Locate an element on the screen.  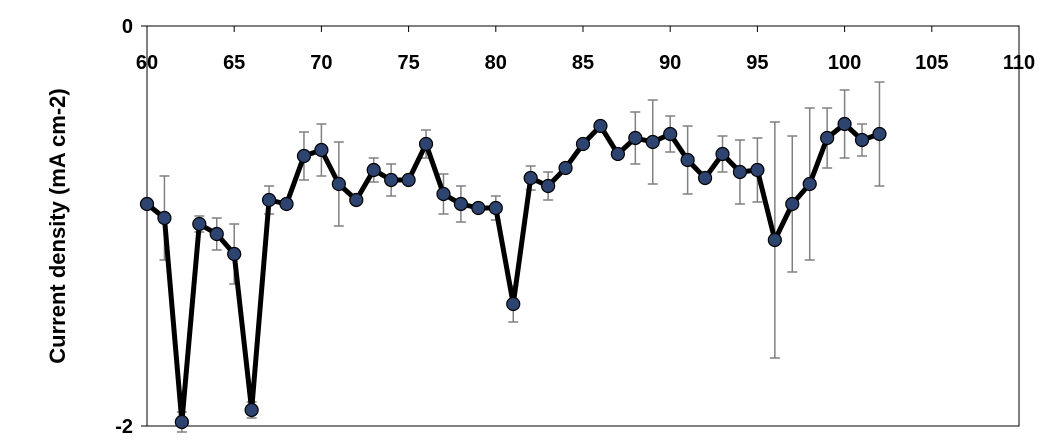
y-axis: 0 -2 is located at coordinates (131, 227).